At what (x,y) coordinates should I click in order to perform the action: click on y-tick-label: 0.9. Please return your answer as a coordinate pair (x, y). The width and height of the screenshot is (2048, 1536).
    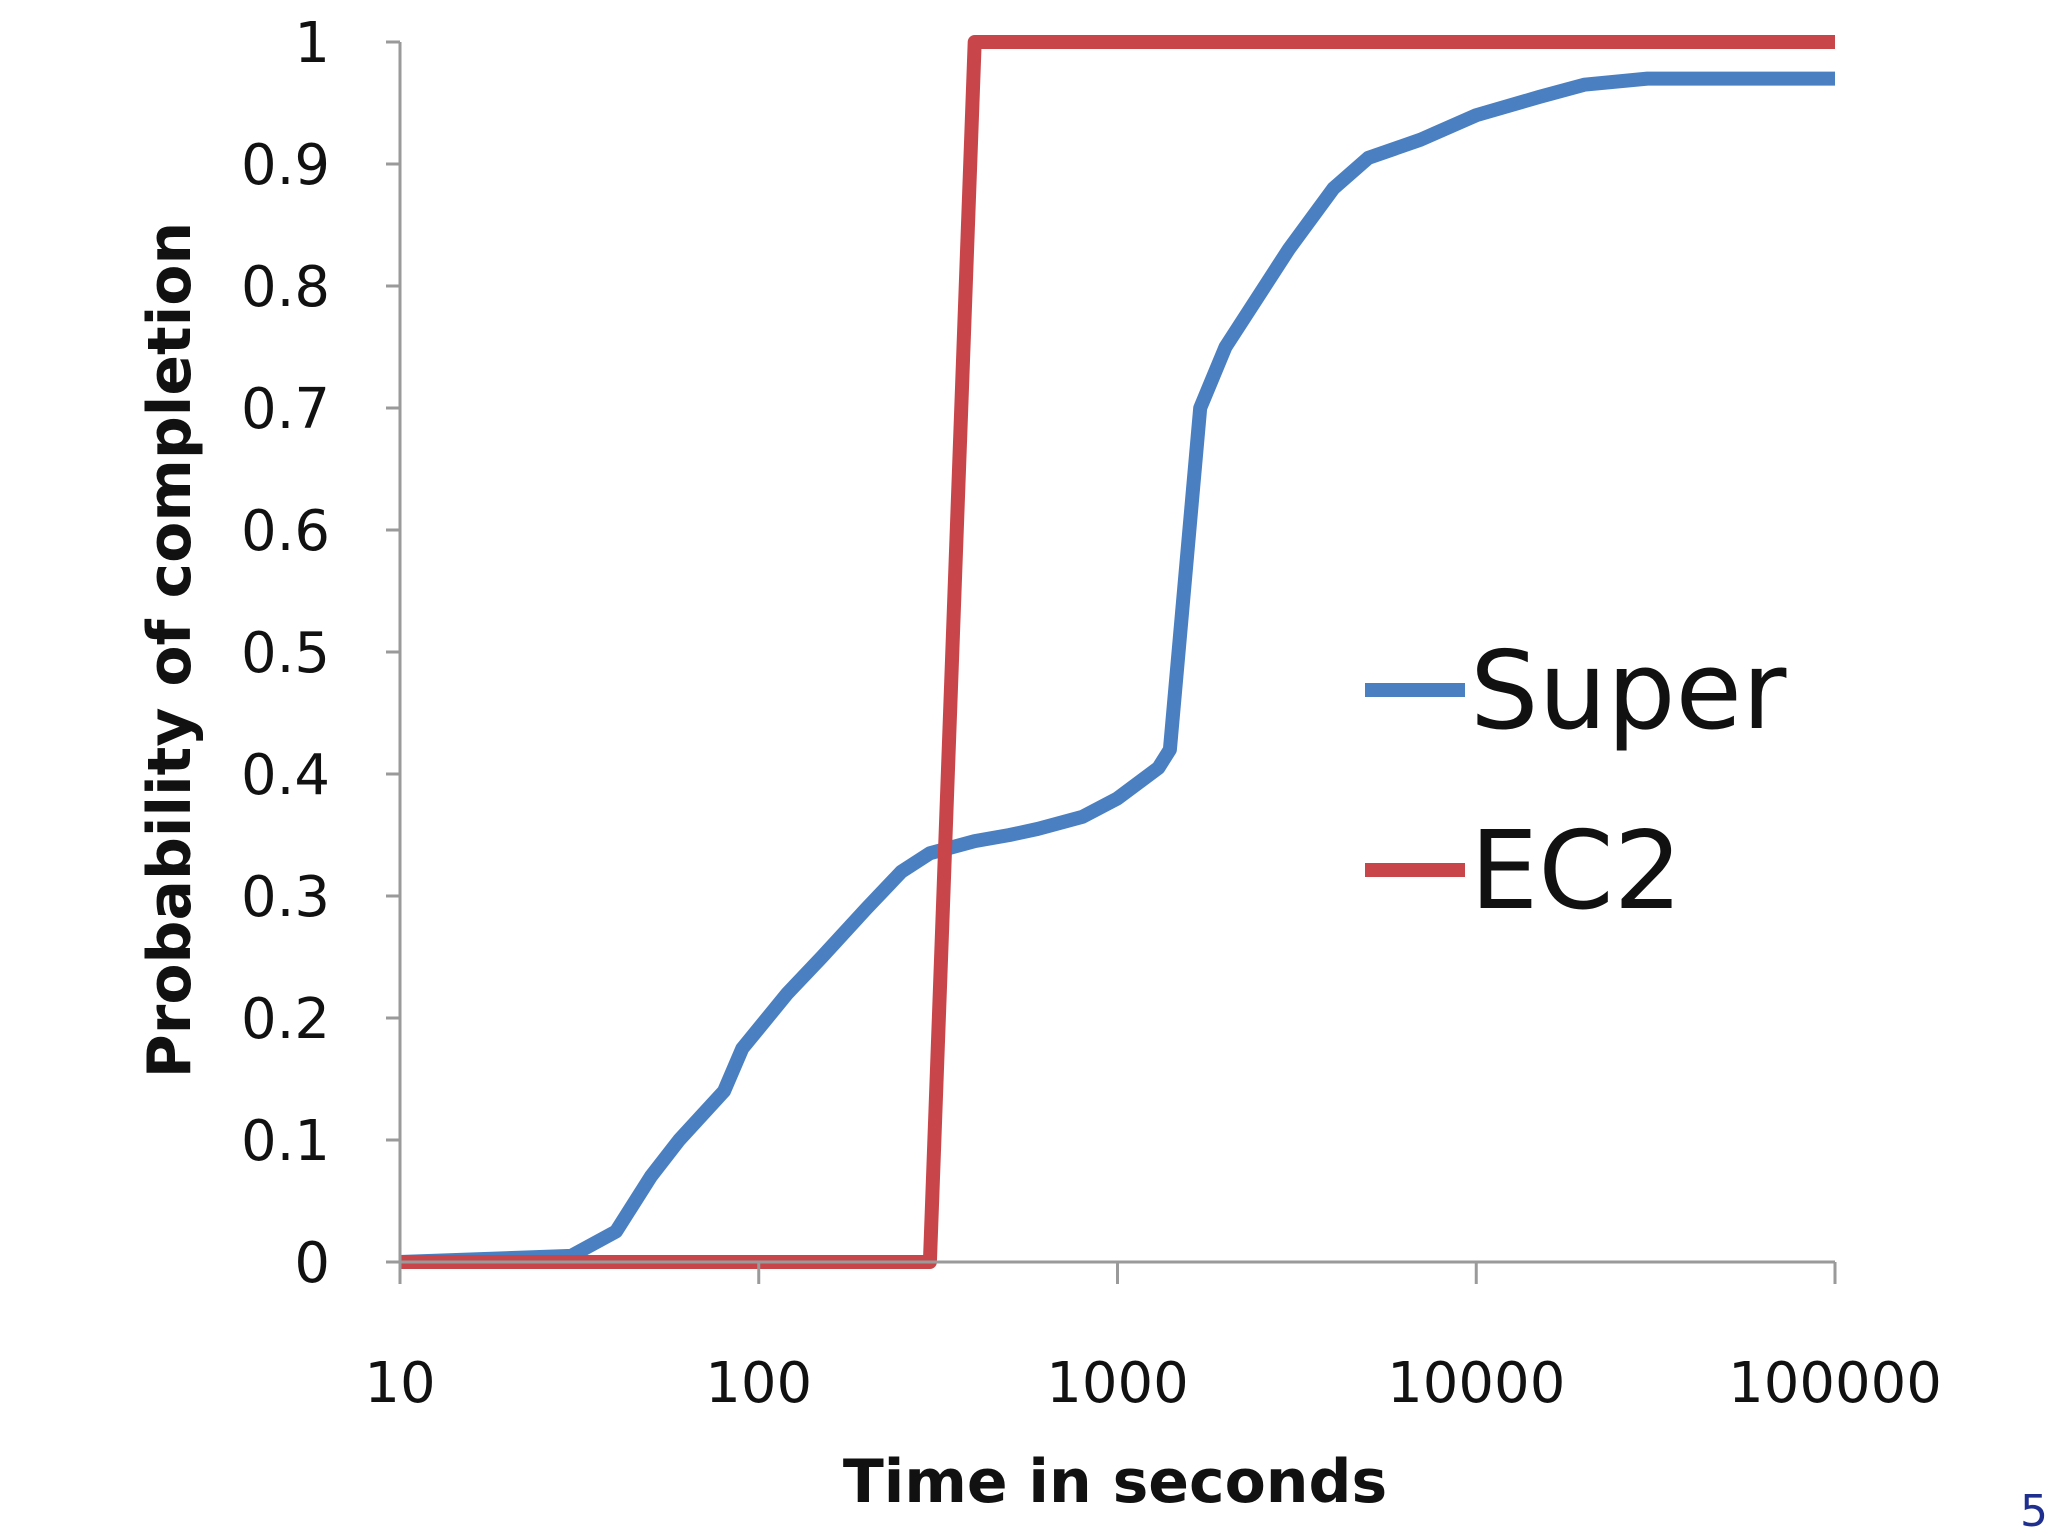
    Looking at the image, I should click on (285, 165).